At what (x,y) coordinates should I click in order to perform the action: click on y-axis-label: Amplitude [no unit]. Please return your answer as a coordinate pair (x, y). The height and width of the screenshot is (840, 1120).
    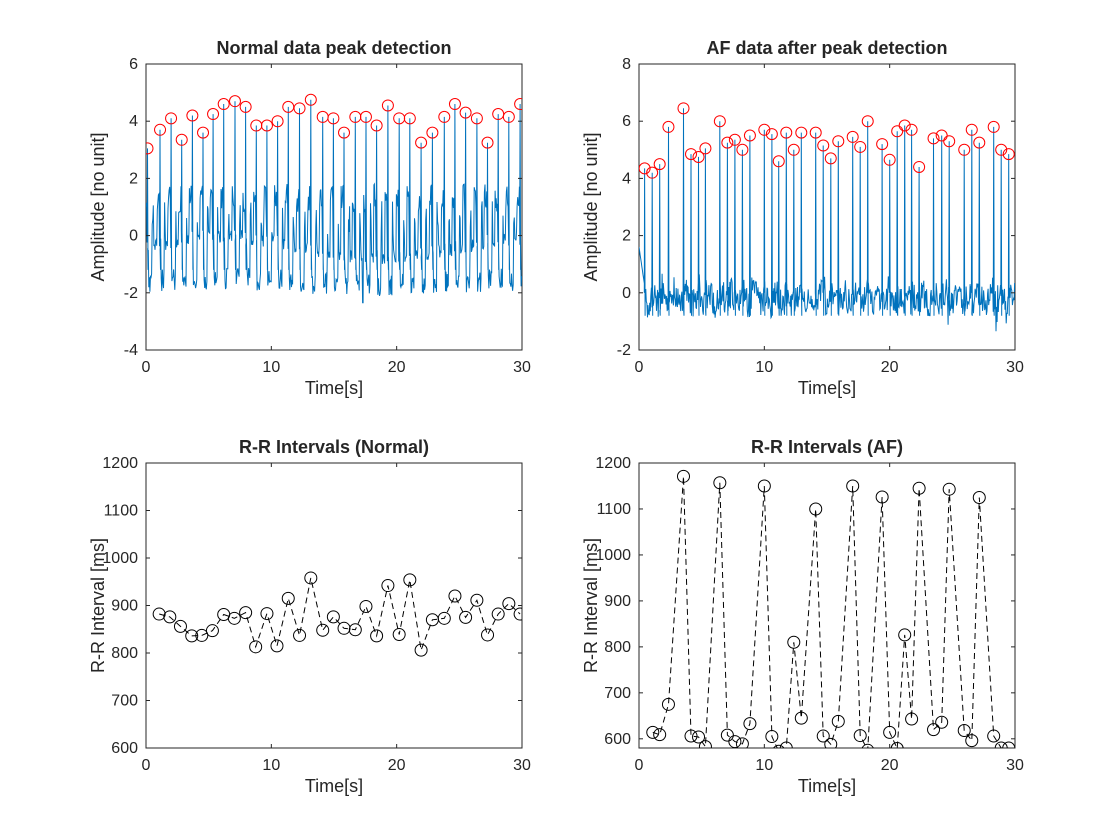
    Looking at the image, I should click on (98, 206).